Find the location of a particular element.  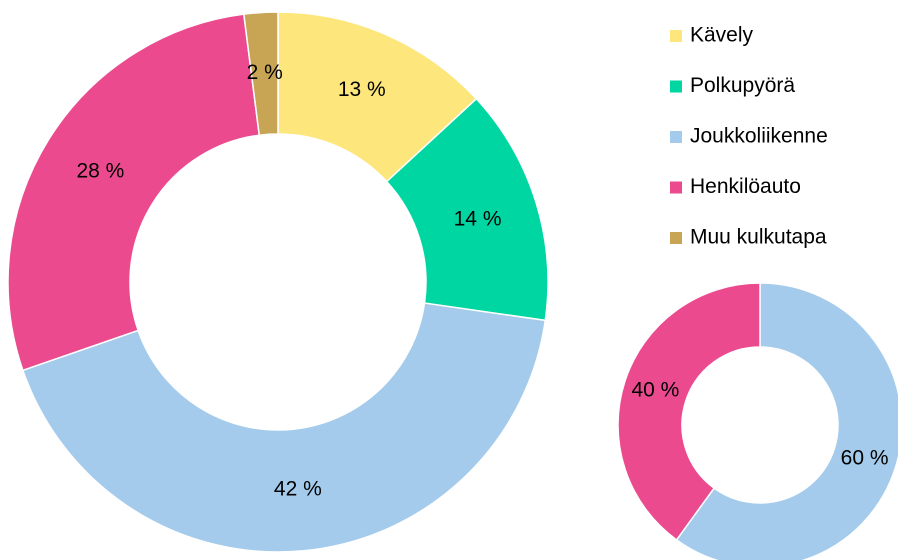

legend-label: Joukkoliikenne is located at coordinates (759, 136).